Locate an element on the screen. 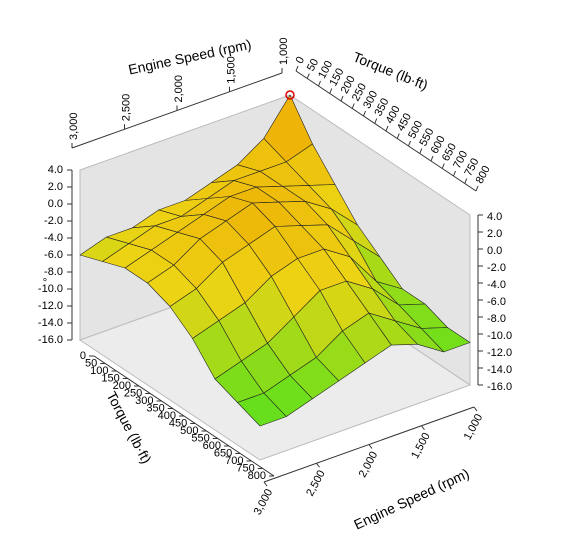 The image size is (580, 559). x-top-tick-label: 1,000 is located at coordinates (284, 51).